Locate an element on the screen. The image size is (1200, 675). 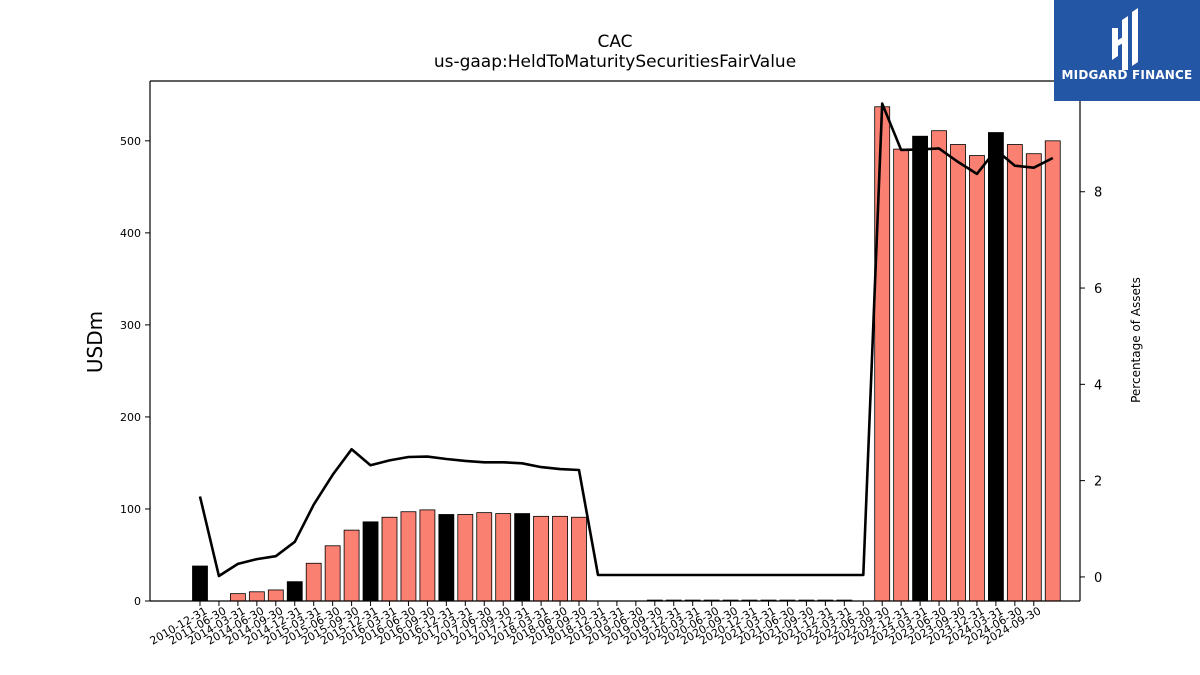
y2-tick-label-8: 8 is located at coordinates (1098, 193).